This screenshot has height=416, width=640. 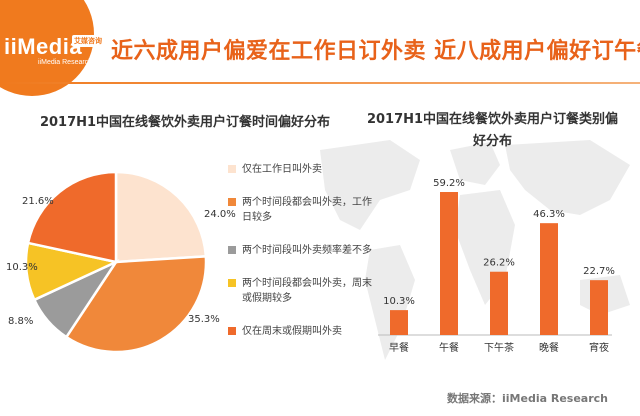 What do you see at coordinates (282, 169) in the screenshot?
I see `legend-label: 仅在工作日叫外卖` at bounding box center [282, 169].